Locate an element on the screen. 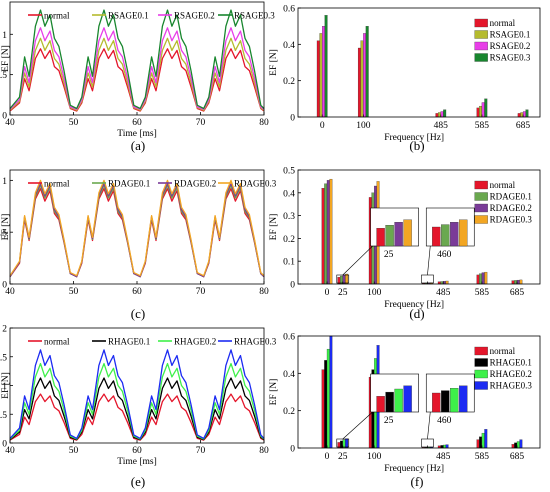 The width and height of the screenshot is (550, 492). y-tick-label-d: 0.1 is located at coordinates (289, 263).